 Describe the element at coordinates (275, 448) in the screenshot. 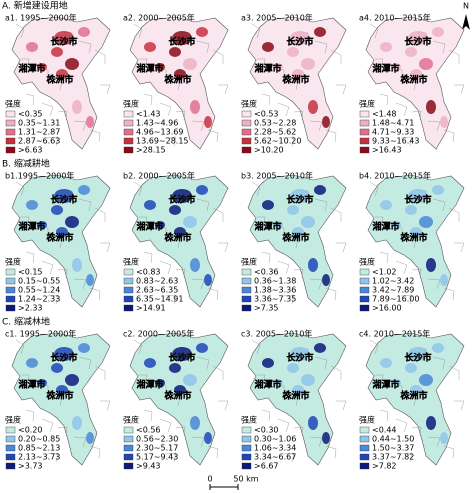

I see `legend-label: 1.06~3.34` at that location.